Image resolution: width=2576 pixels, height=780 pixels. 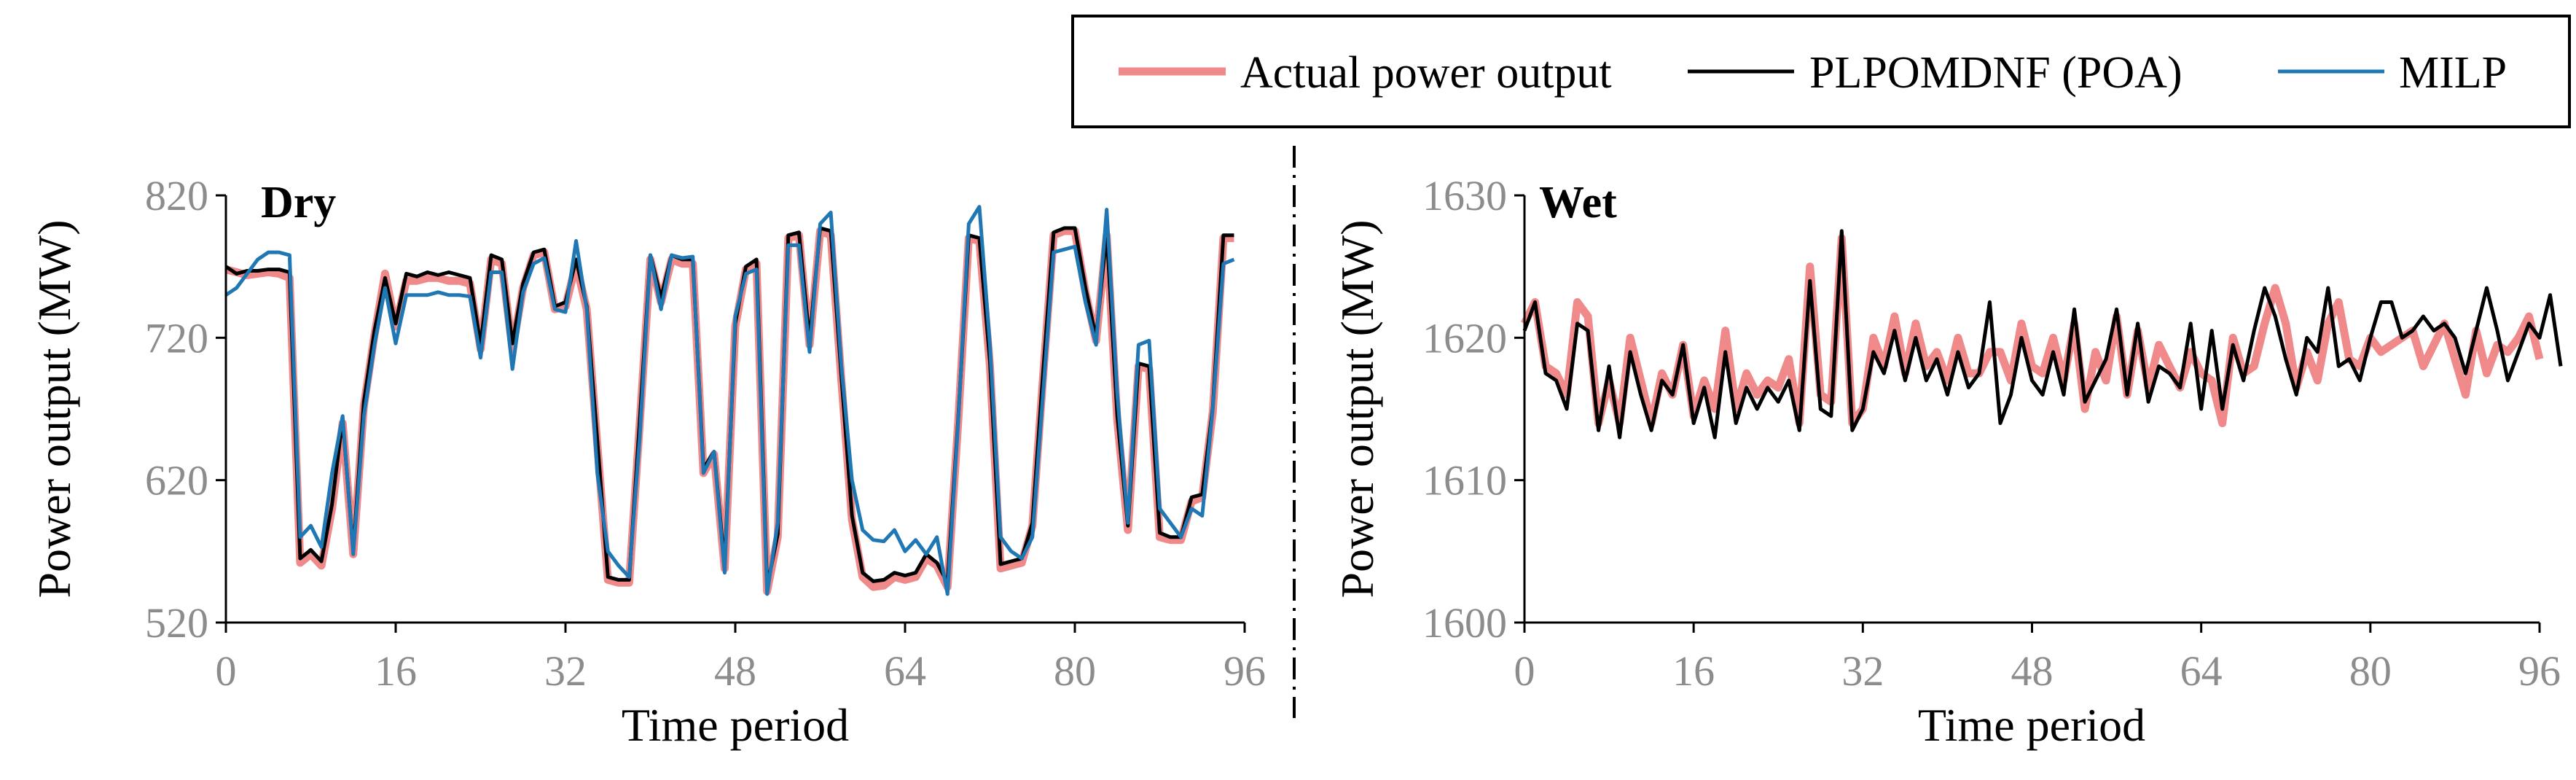 I want to click on y-tick-label-dry: 720, so click(x=176, y=338).